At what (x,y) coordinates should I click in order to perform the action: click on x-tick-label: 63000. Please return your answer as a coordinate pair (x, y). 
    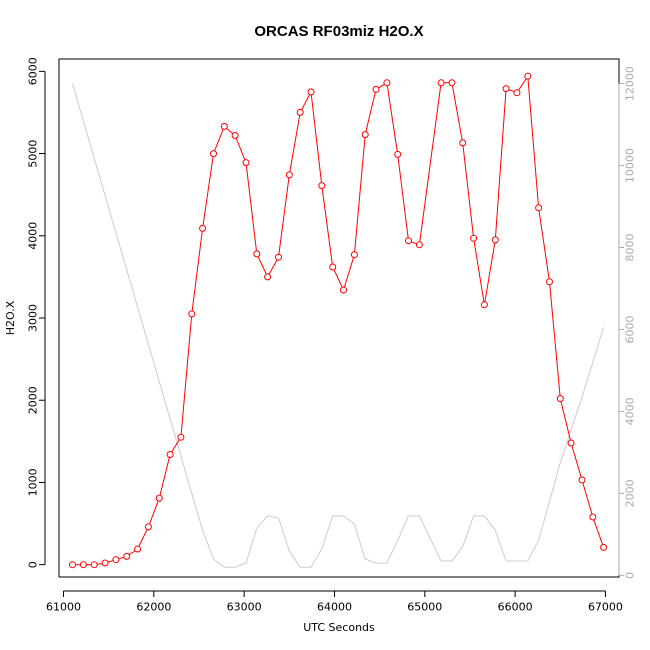
    Looking at the image, I should click on (244, 607).